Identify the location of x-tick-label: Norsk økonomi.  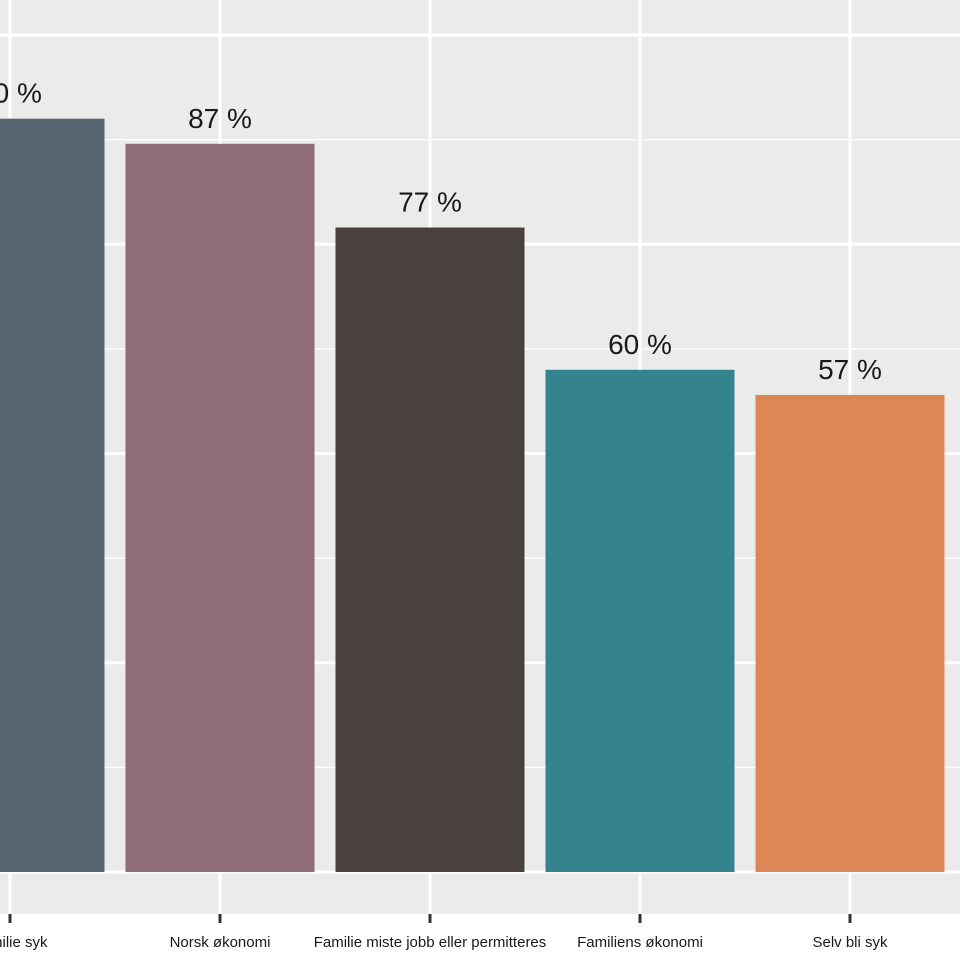
(220, 942).